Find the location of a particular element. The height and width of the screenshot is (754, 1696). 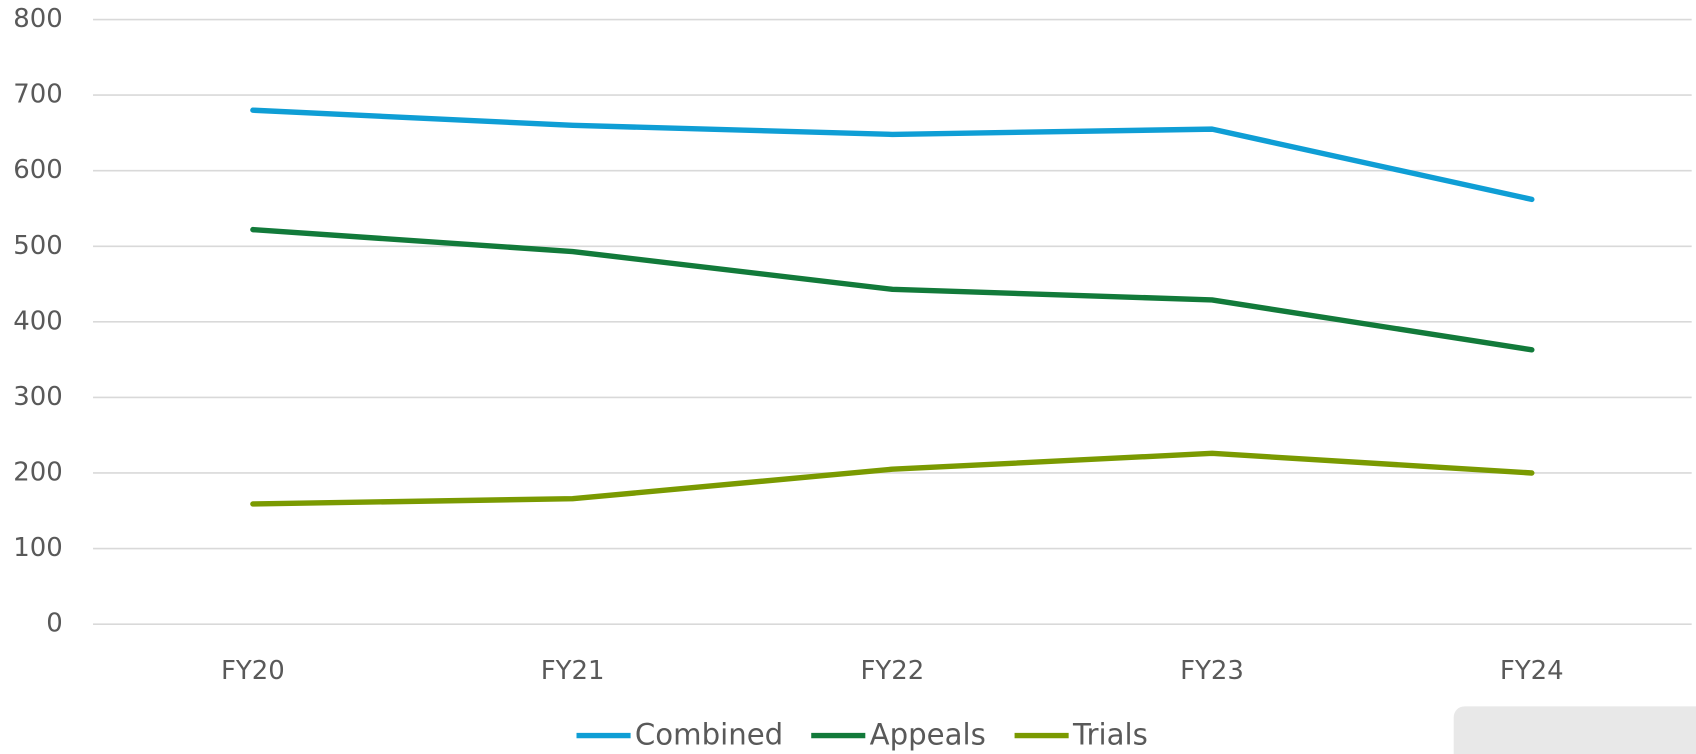

legend-label: Combined is located at coordinates (709, 735).